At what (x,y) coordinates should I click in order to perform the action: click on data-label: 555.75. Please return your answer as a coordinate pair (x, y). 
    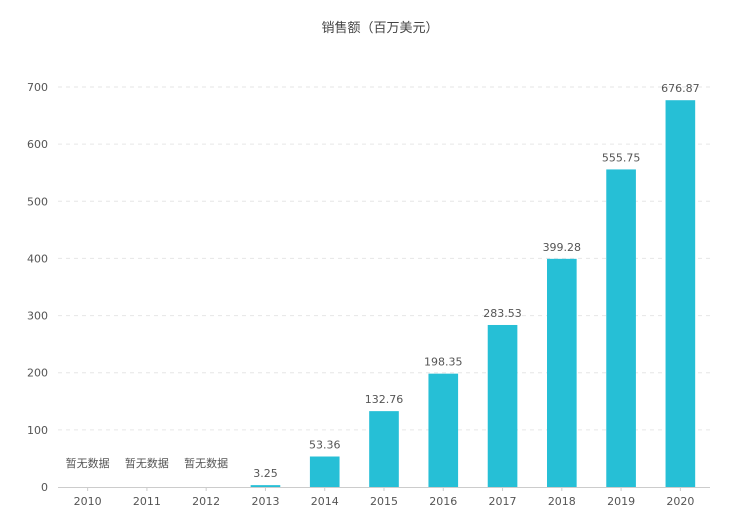
    Looking at the image, I should click on (621, 157).